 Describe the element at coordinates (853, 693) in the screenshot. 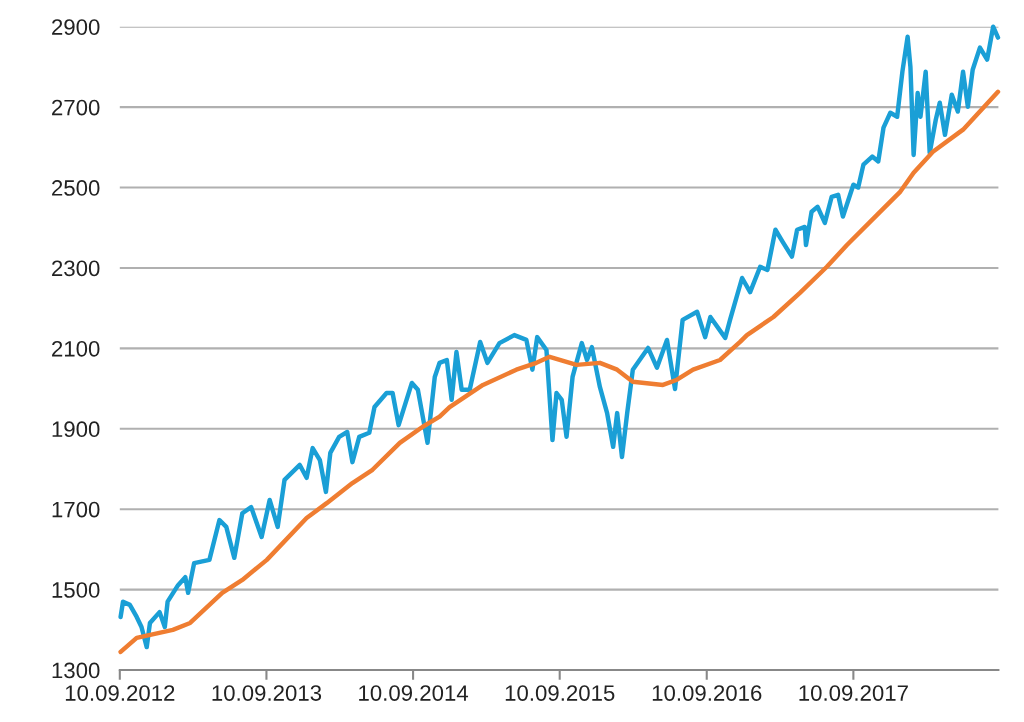

I see `x-tick-label: 10.09.2017` at that location.